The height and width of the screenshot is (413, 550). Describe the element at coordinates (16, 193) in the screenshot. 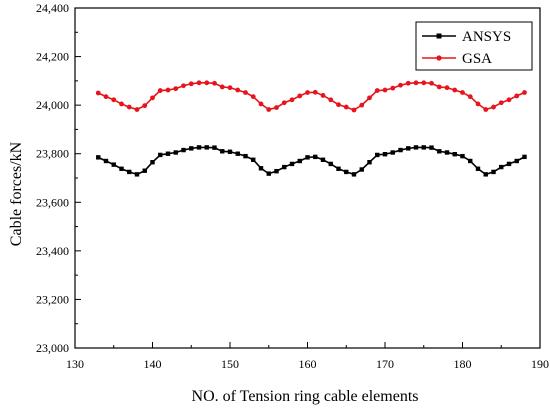

I see `y-axis-title: Cable forces/kN` at that location.